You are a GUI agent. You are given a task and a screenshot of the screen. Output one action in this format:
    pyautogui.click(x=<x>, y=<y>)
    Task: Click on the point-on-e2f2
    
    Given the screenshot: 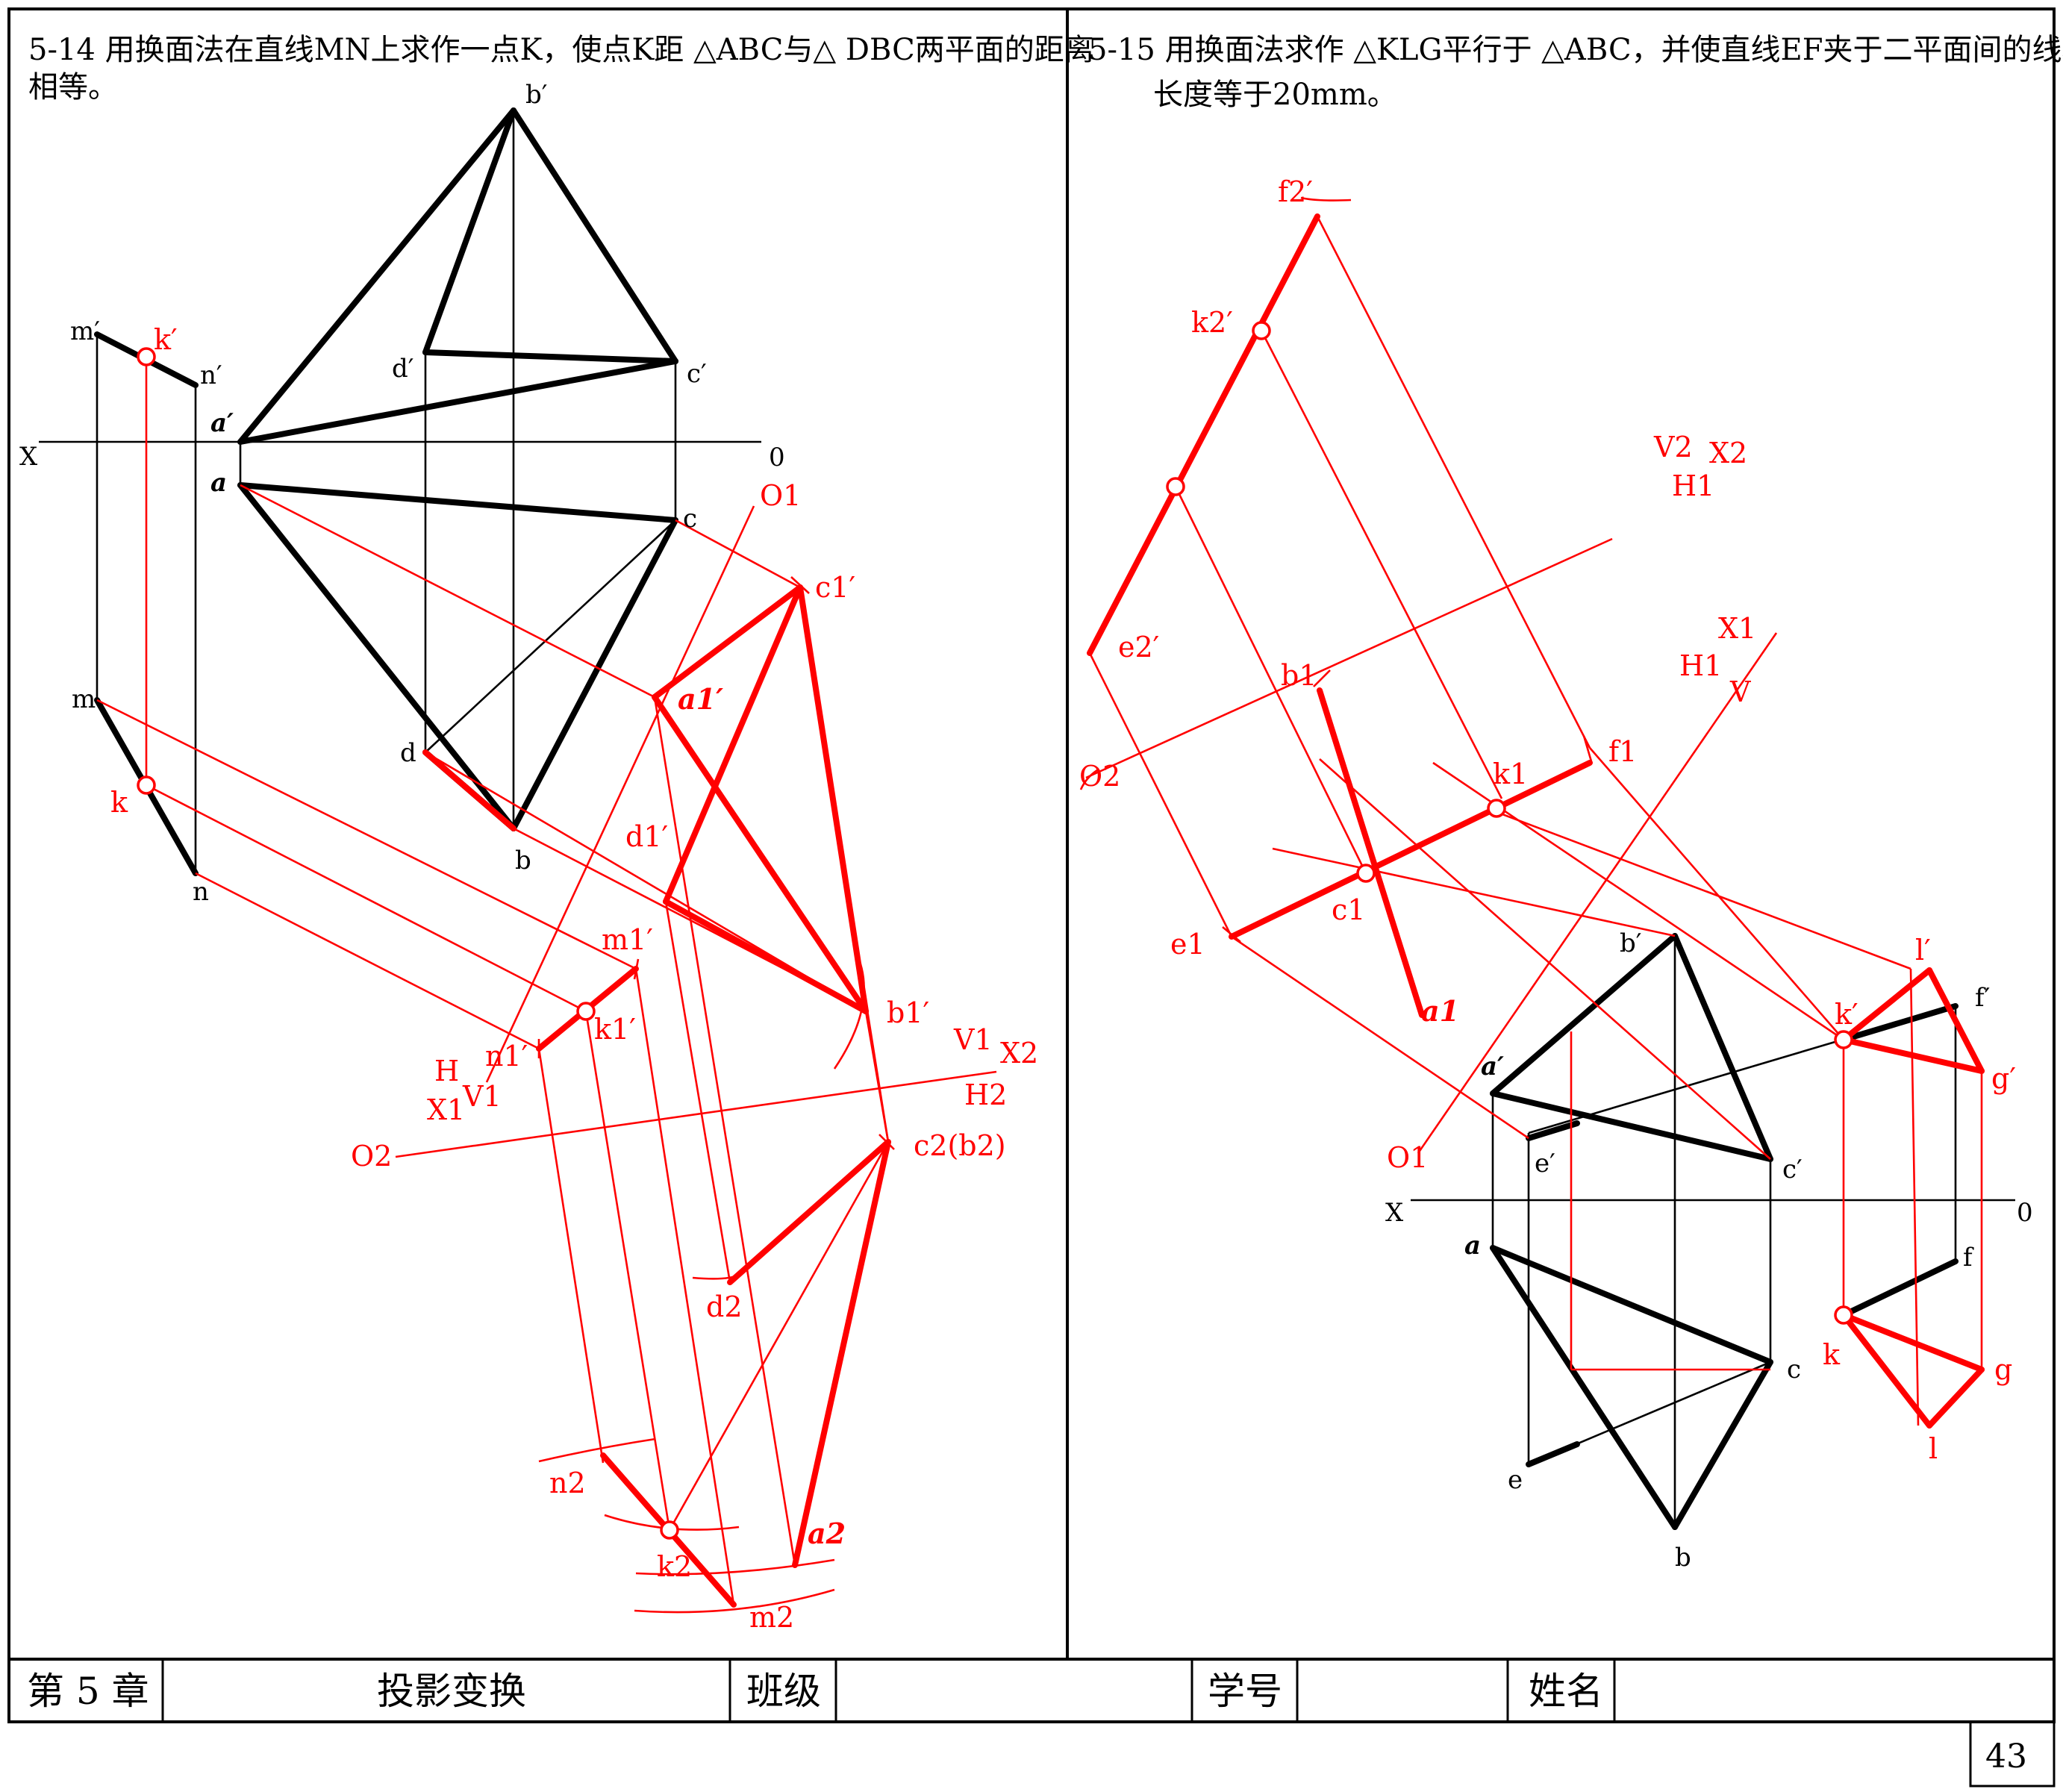 What is the action you would take?
    pyautogui.click(x=1176, y=486)
    